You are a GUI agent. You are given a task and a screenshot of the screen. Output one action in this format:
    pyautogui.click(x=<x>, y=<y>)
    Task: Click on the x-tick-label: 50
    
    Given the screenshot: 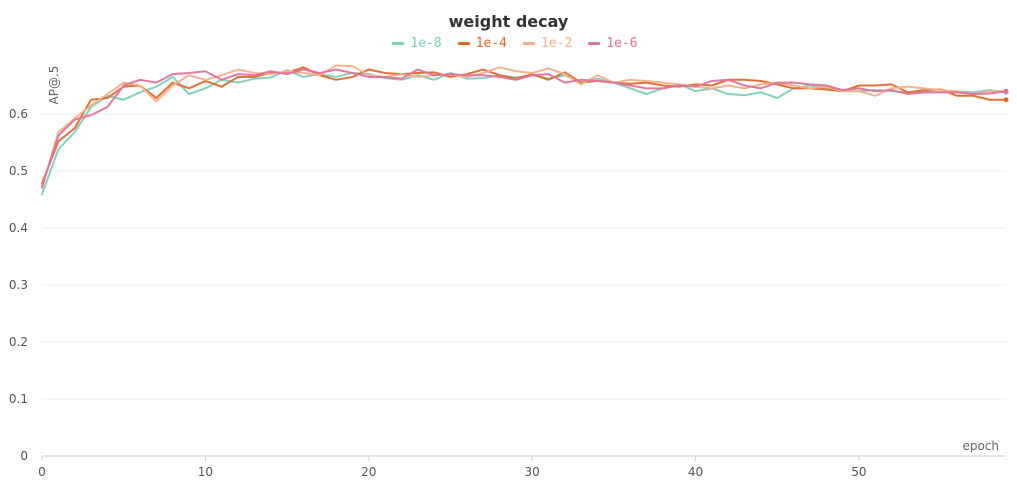 What is the action you would take?
    pyautogui.click(x=858, y=472)
    